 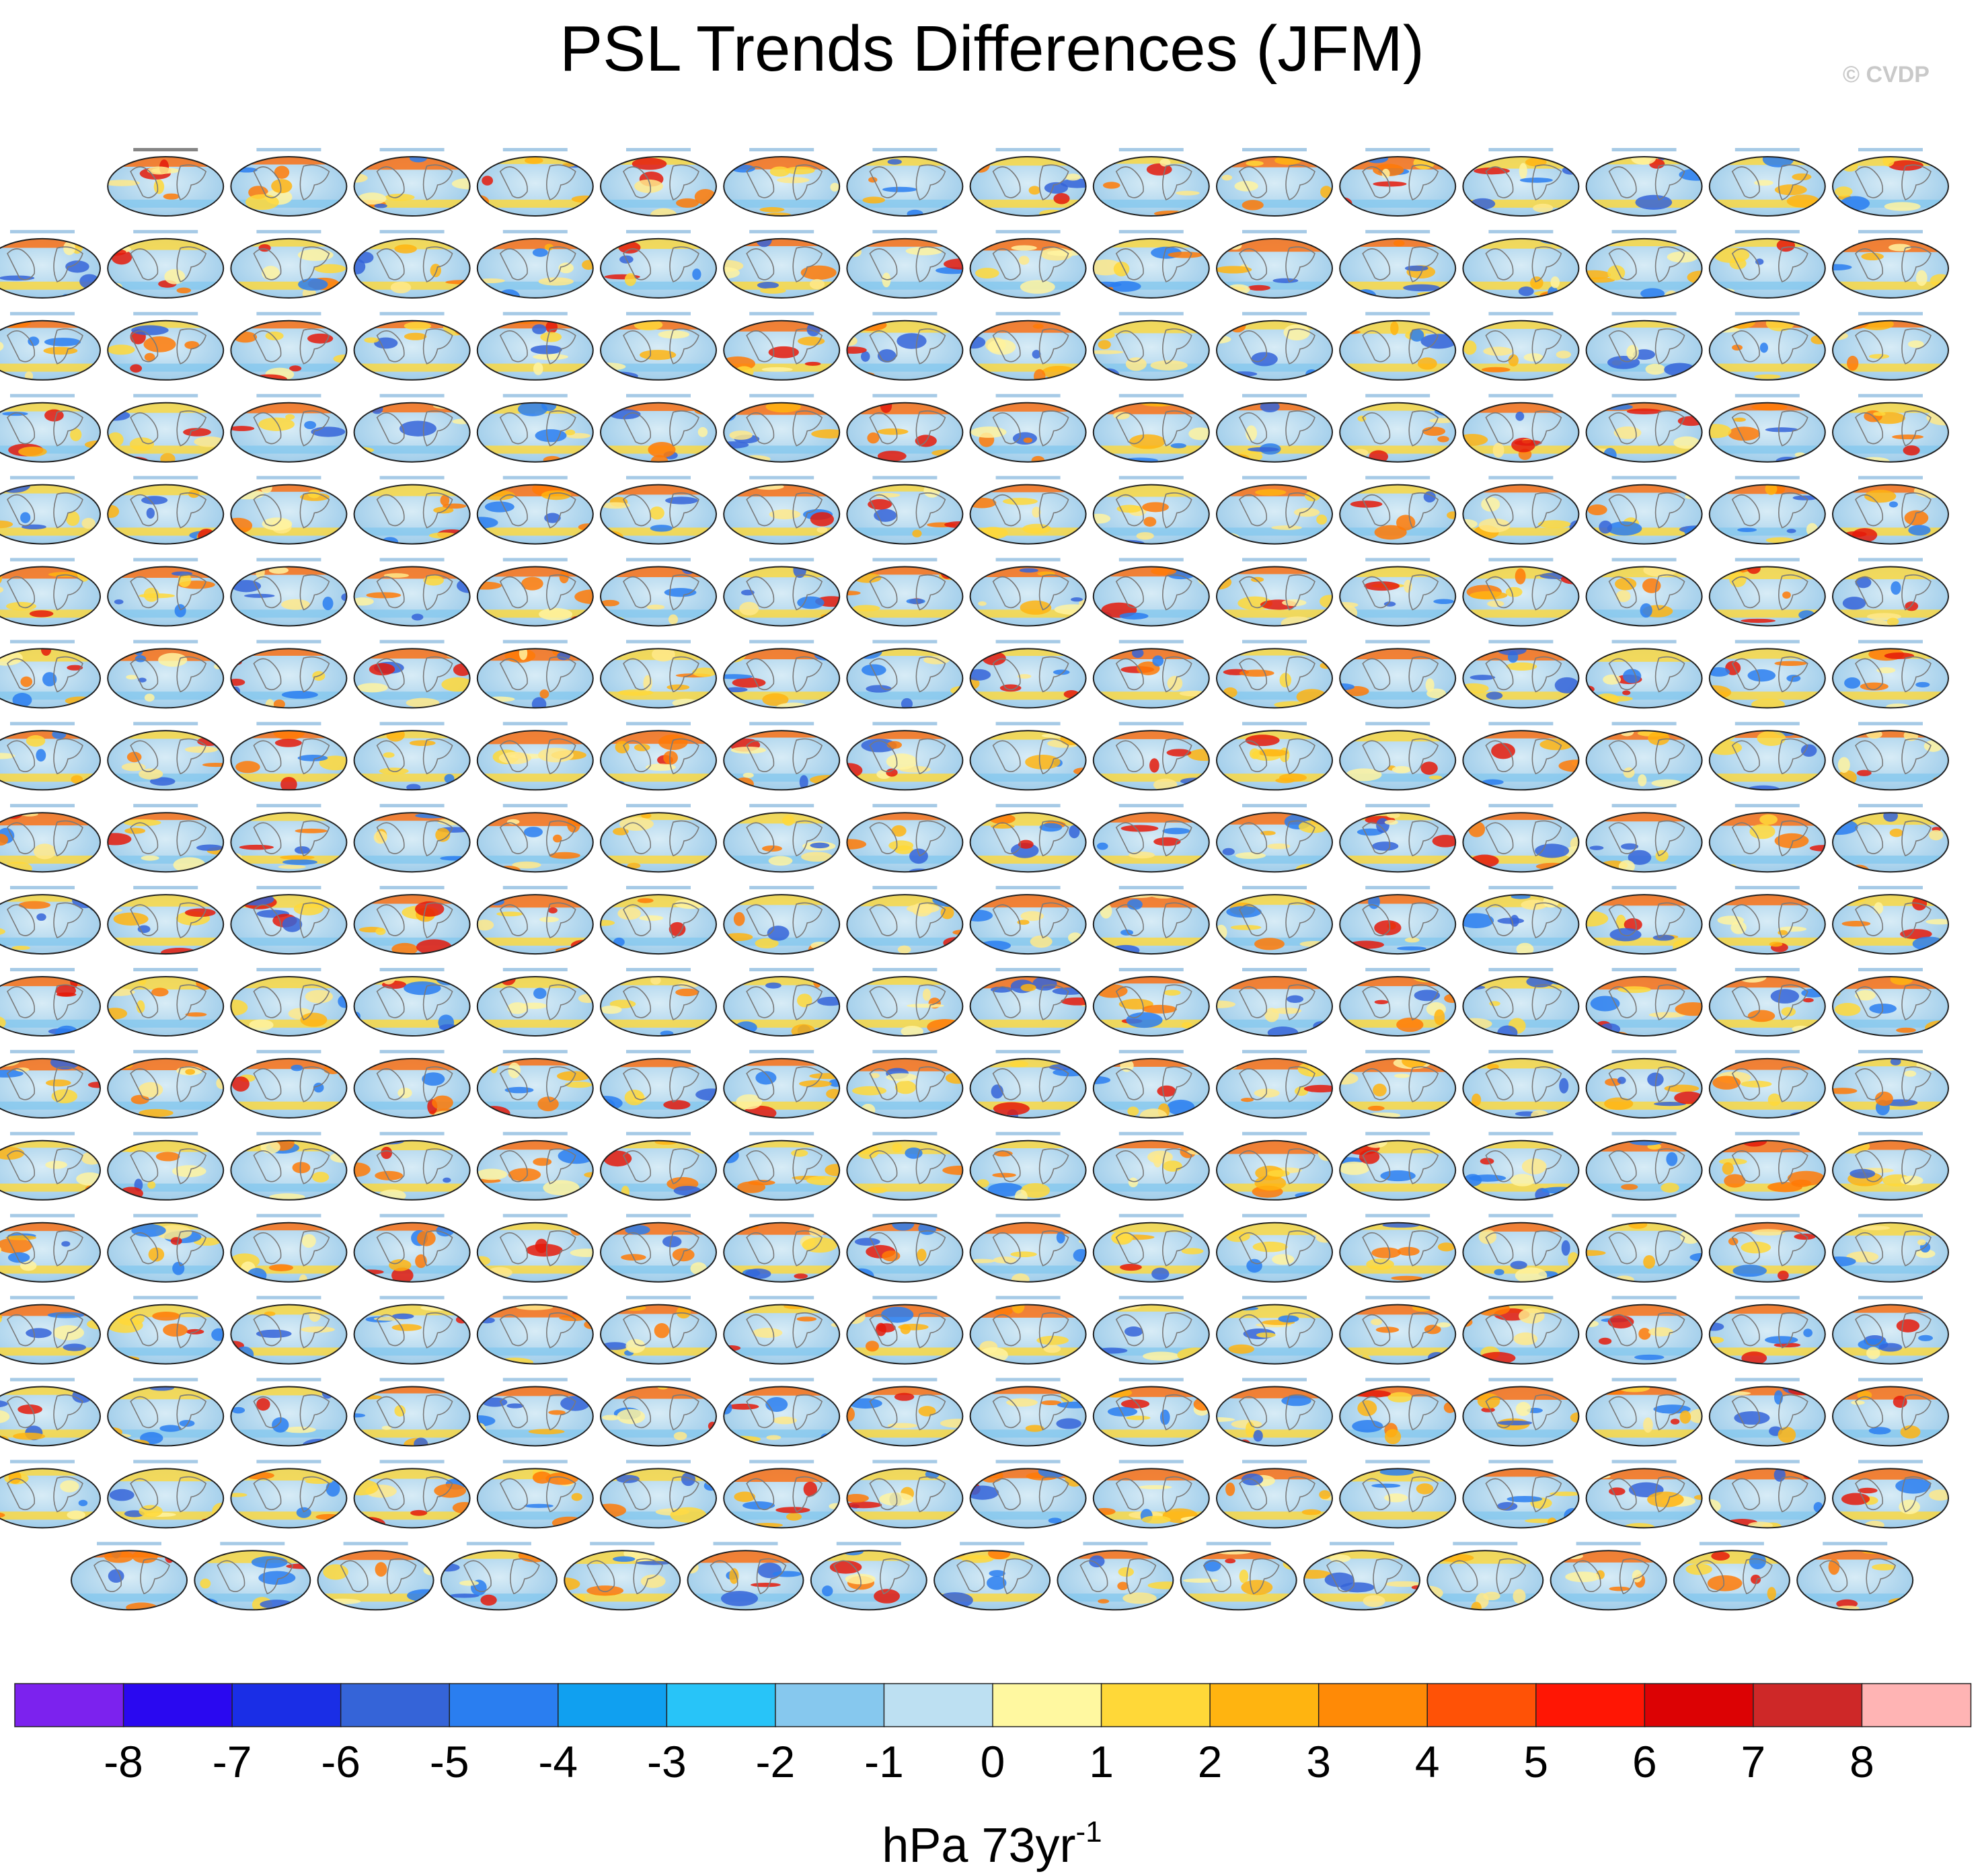 What do you see at coordinates (233, 1762) in the screenshot?
I see `colorbar-tick-label: -7` at bounding box center [233, 1762].